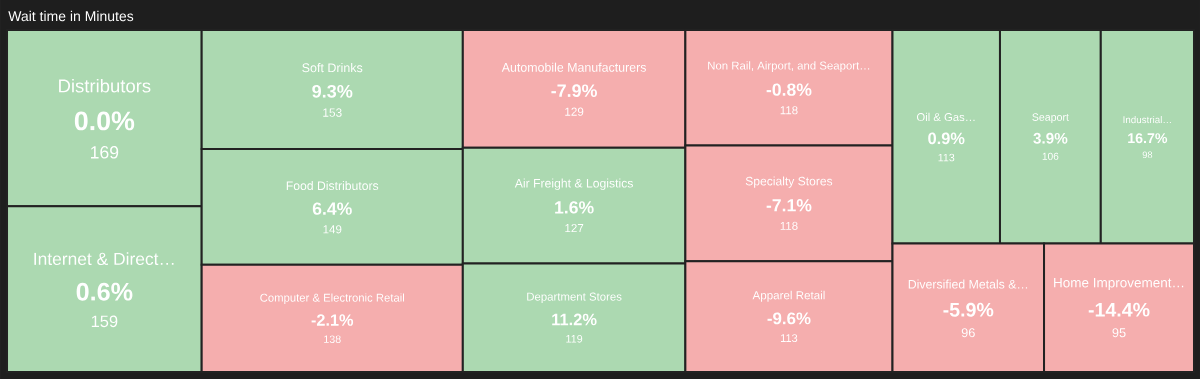 This screenshot has height=379, width=1200. Describe the element at coordinates (789, 89) in the screenshot. I see `data-label: -0.8%` at that location.